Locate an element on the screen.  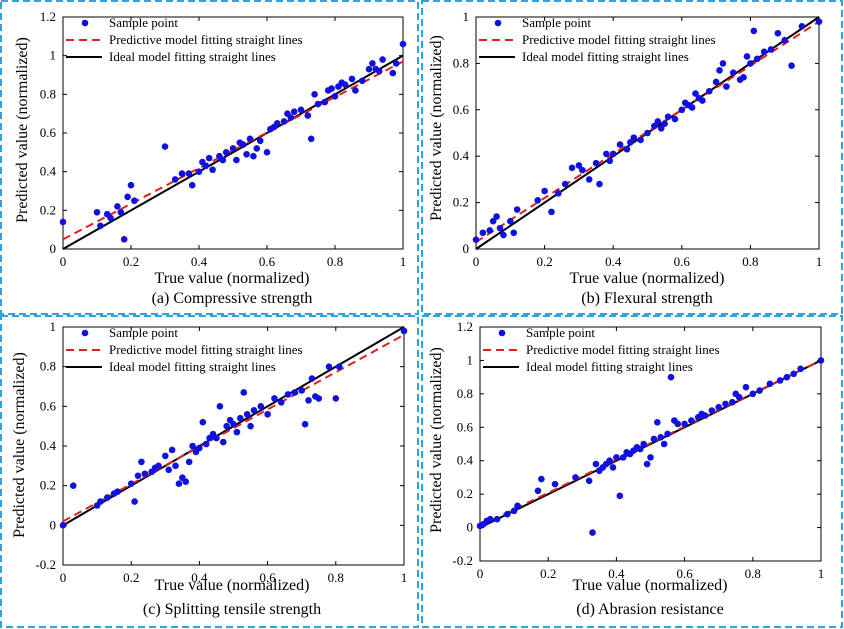
y-tick-label-b: 1 is located at coordinates (466, 16).